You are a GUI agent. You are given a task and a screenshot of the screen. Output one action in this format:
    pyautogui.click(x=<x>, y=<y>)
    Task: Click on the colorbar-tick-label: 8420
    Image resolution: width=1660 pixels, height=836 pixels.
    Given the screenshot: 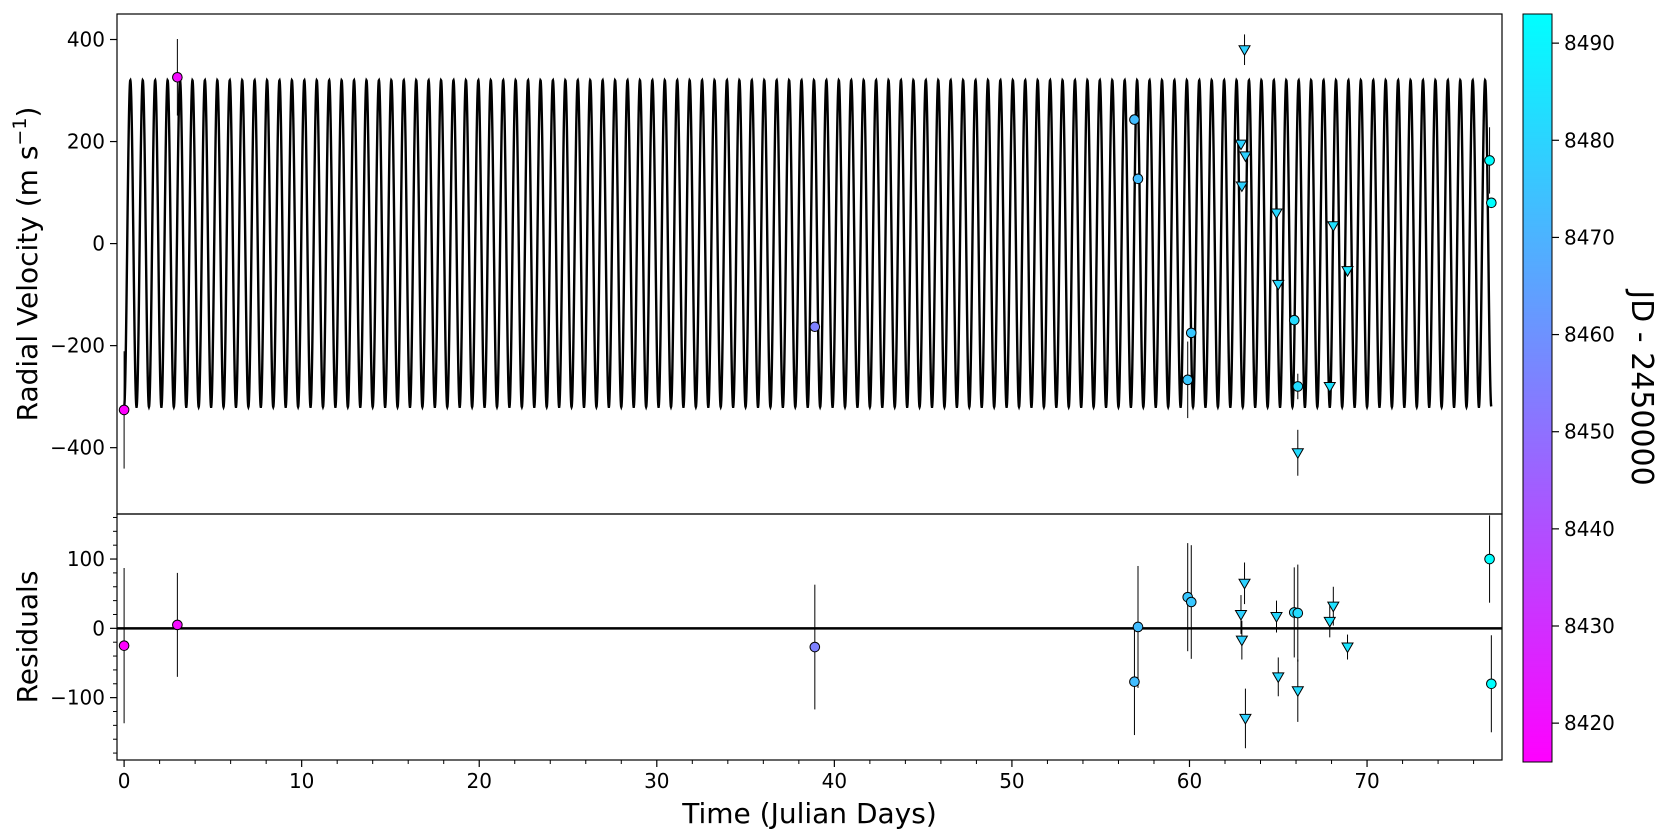 What is the action you would take?
    pyautogui.click(x=1589, y=723)
    